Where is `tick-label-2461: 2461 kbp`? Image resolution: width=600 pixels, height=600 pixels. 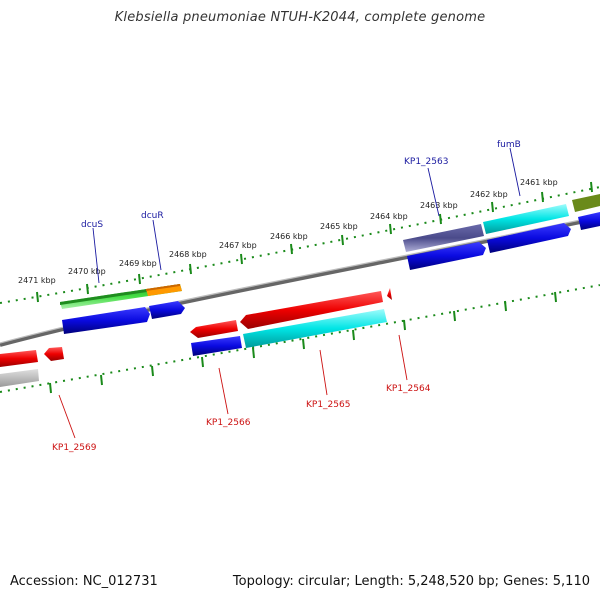
tick-label-2461: 2461 kbp is located at coordinates (539, 182).